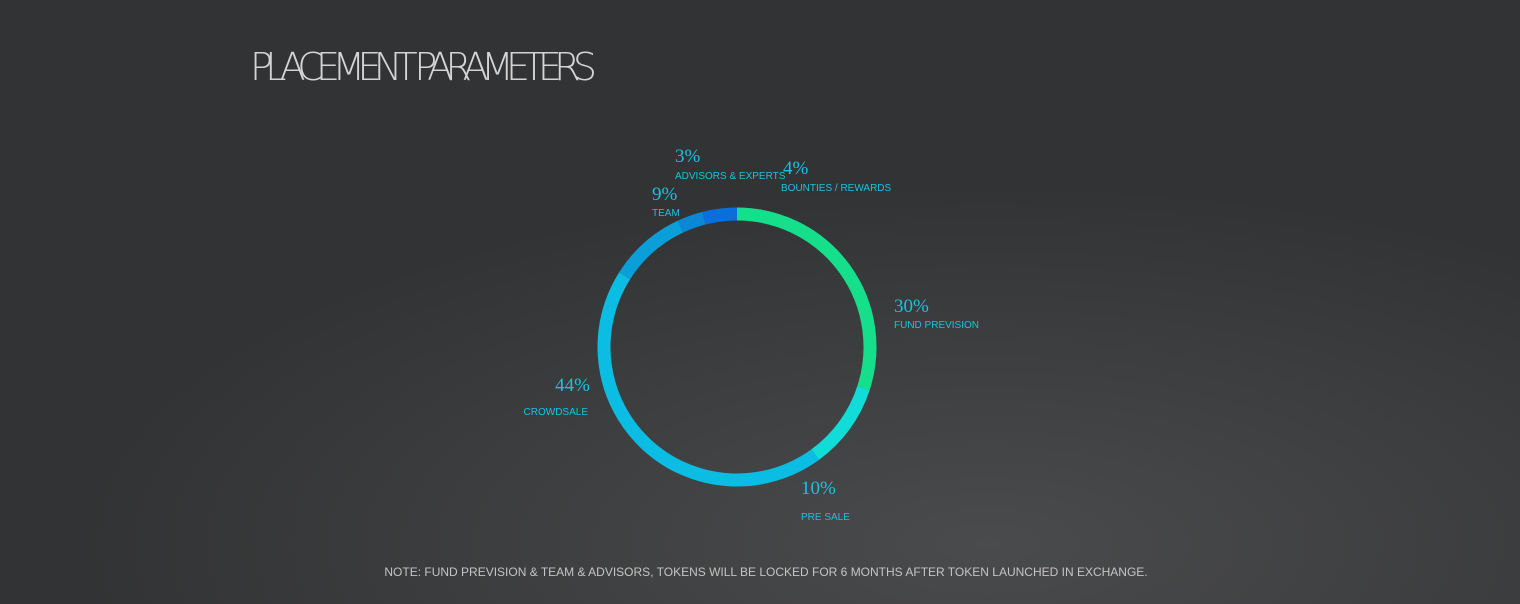 The image size is (1520, 604). I want to click on segment-percent: 3%, so click(688, 156).